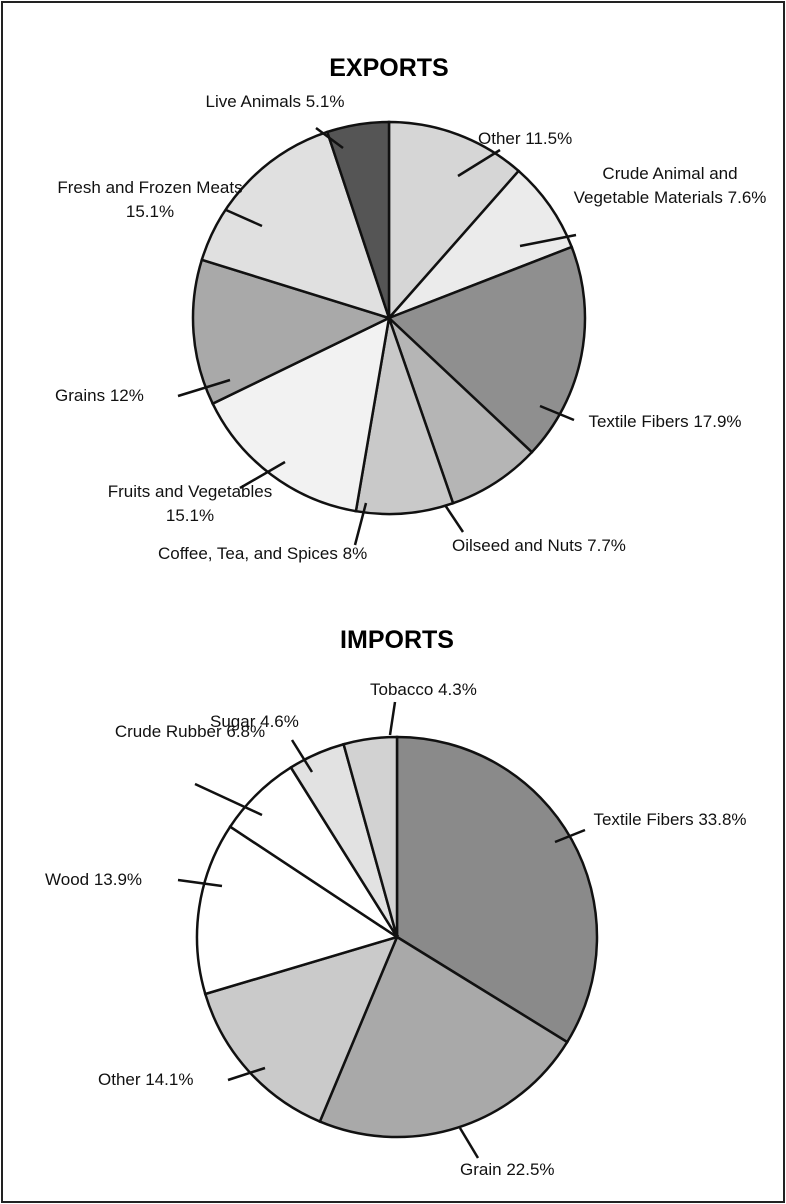 The image size is (786, 1204). Describe the element at coordinates (606, 545) in the screenshot. I see `value-label: 7.7%` at that location.